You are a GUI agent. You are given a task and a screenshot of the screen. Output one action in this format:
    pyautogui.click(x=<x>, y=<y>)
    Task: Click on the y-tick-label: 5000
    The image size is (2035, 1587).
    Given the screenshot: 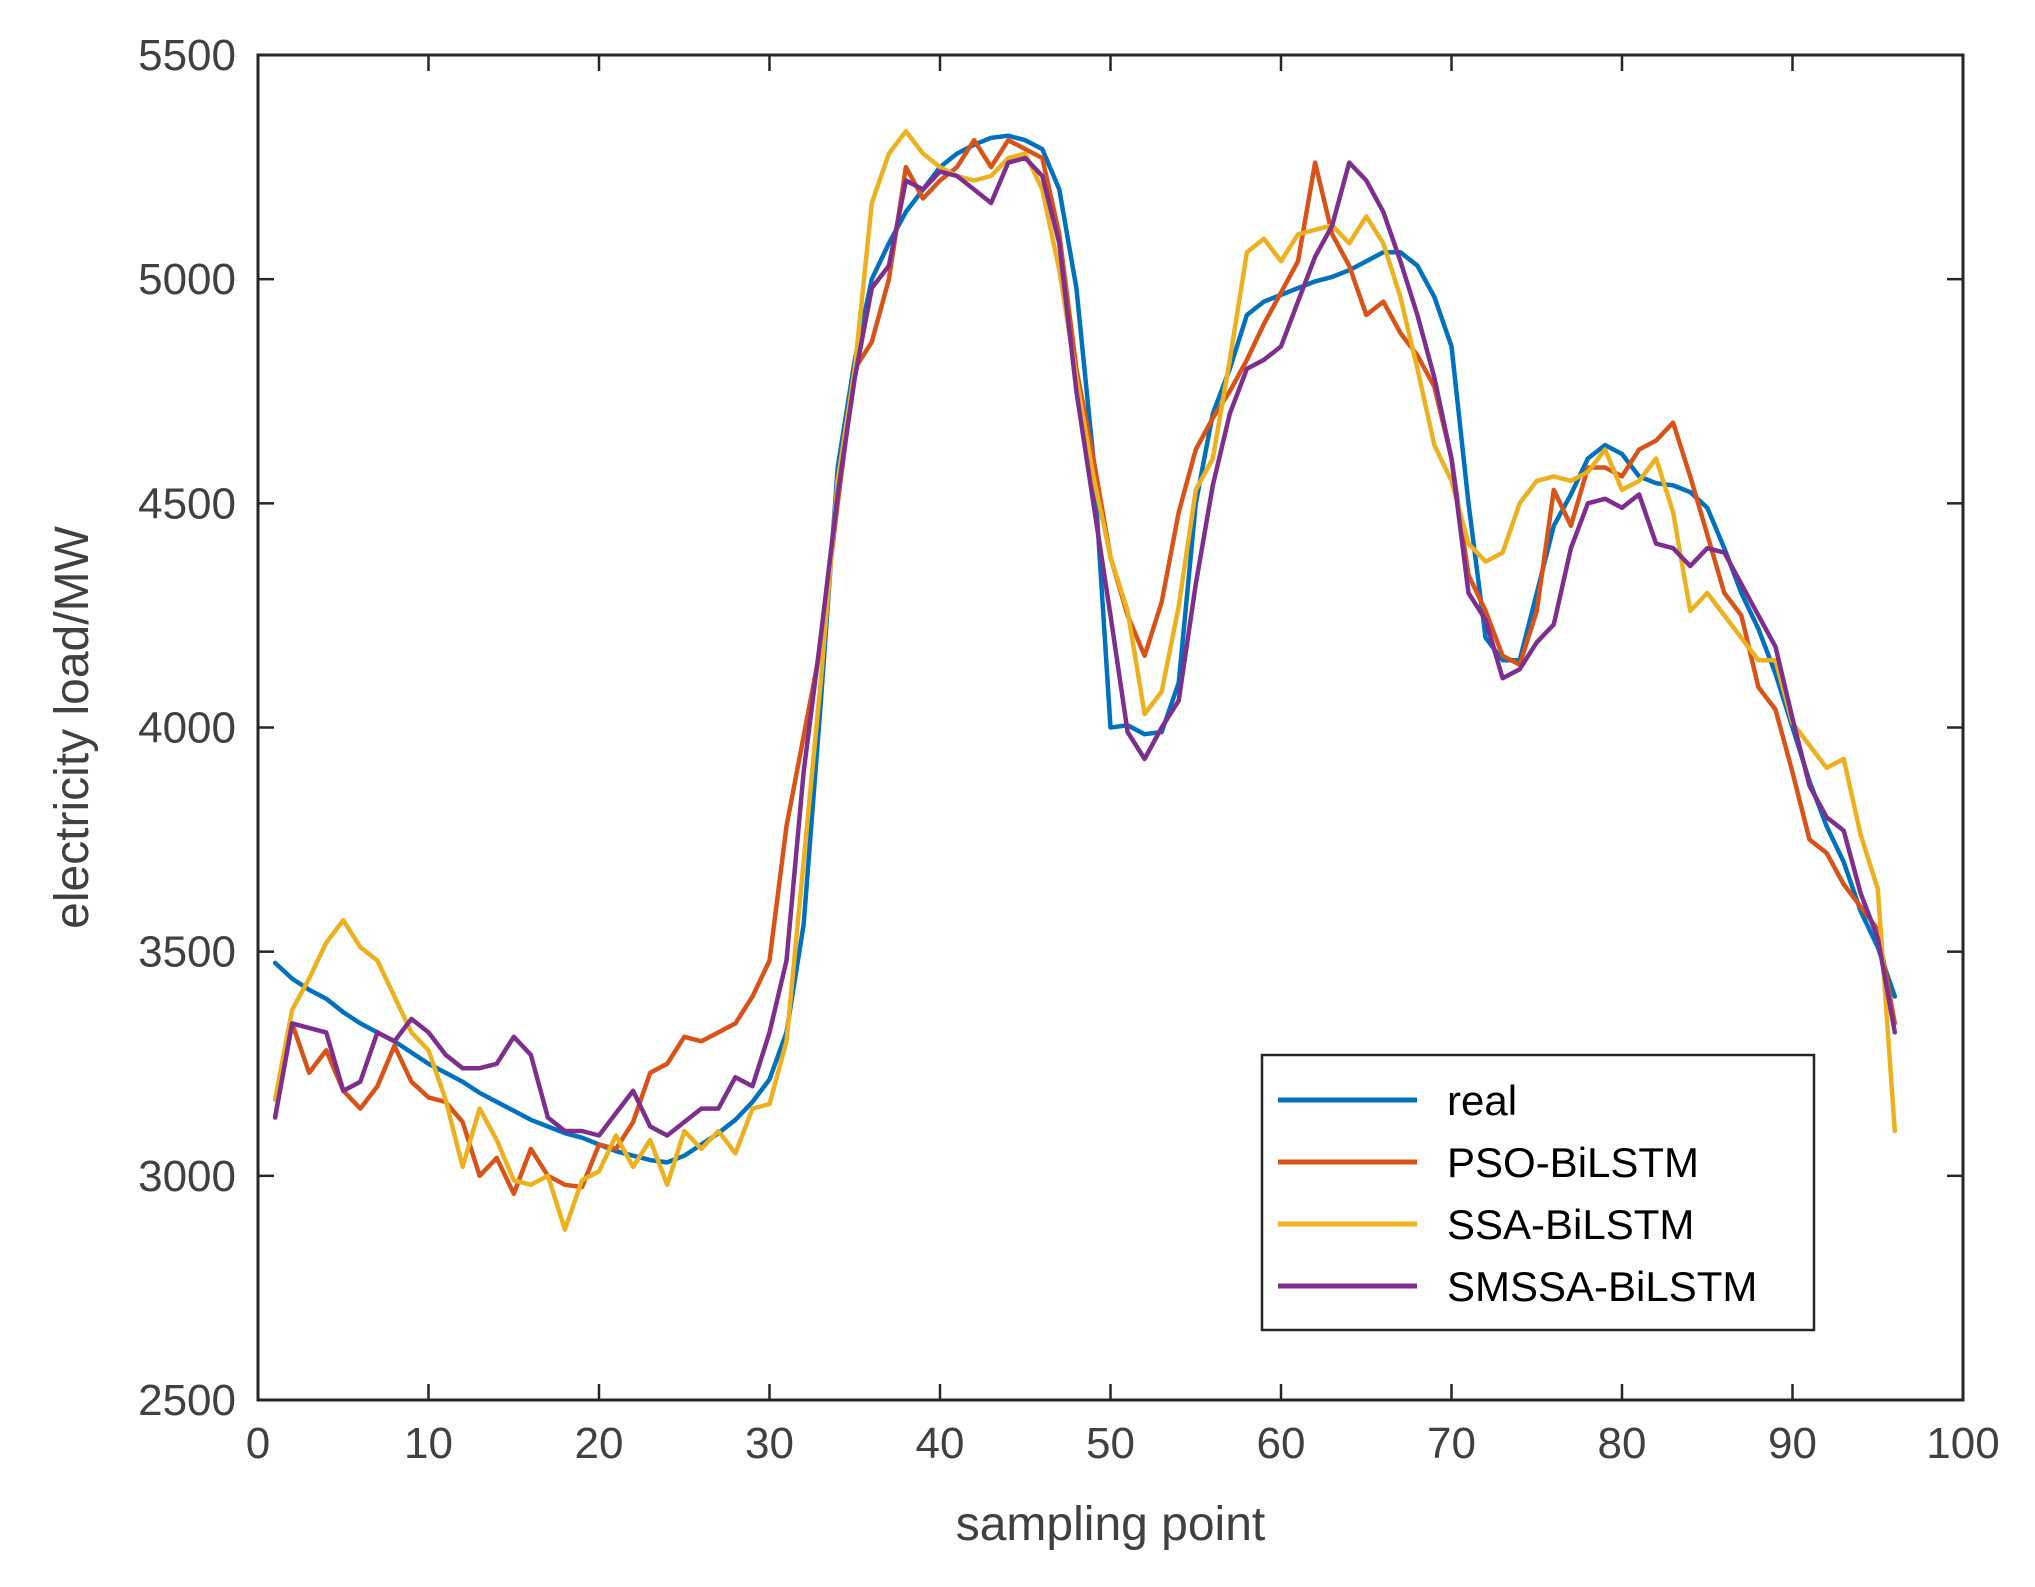 What is the action you would take?
    pyautogui.click(x=187, y=279)
    